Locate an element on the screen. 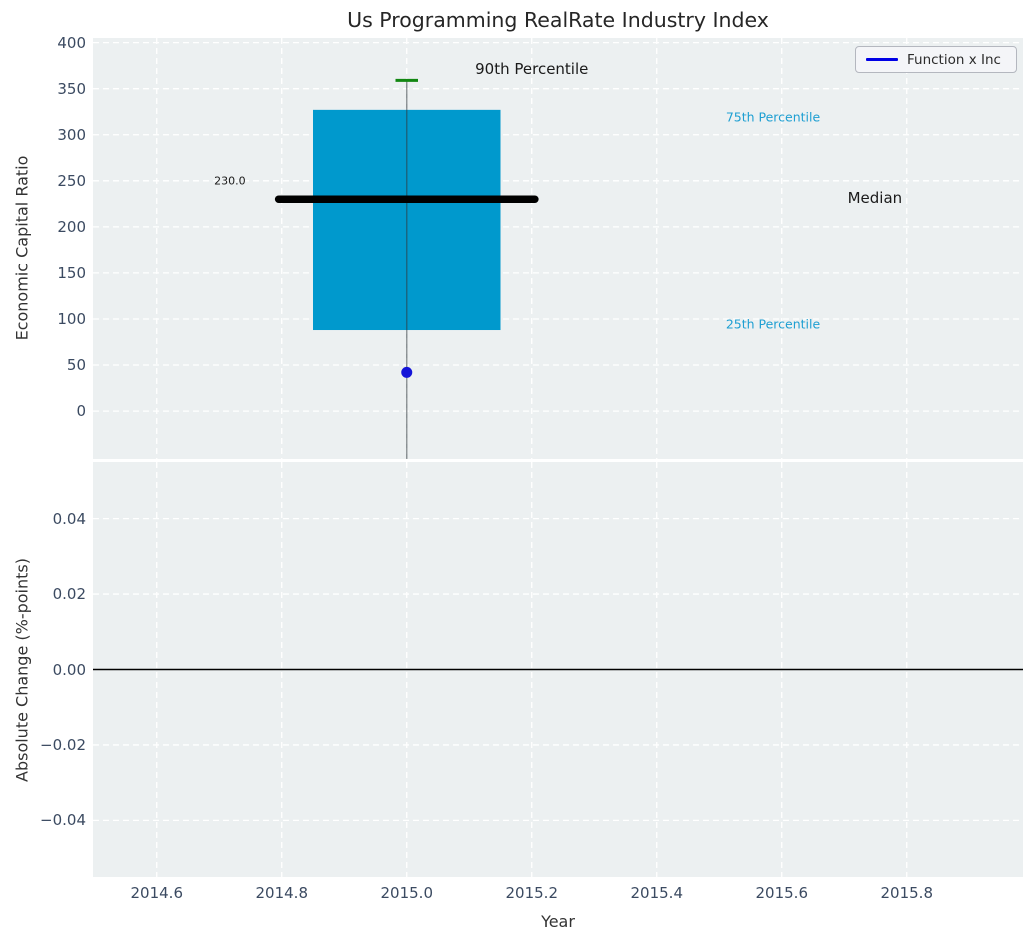  y-tick-label: −0.04 is located at coordinates (63, 820).